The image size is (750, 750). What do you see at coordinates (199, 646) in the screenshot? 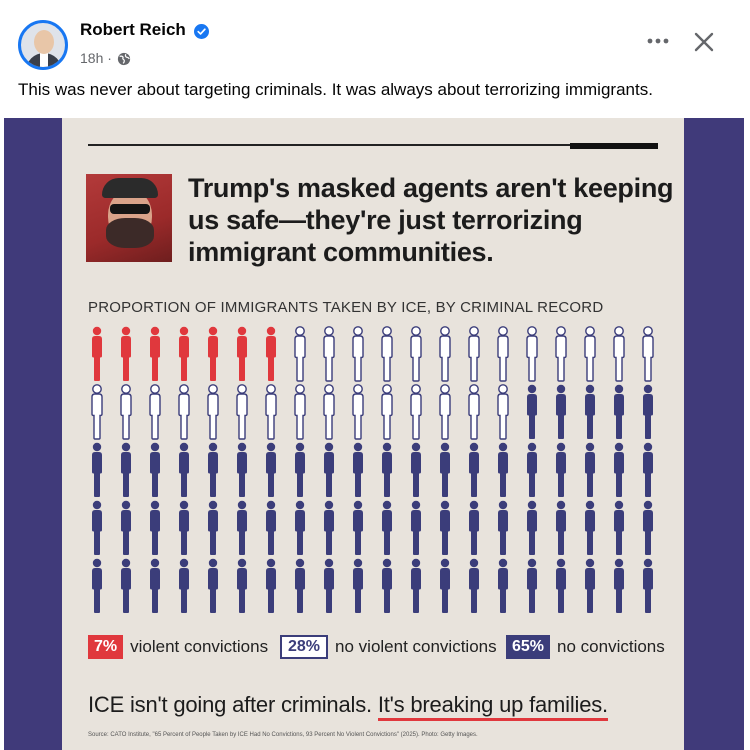
I see `legend-label-violent: violent convictions` at bounding box center [199, 646].